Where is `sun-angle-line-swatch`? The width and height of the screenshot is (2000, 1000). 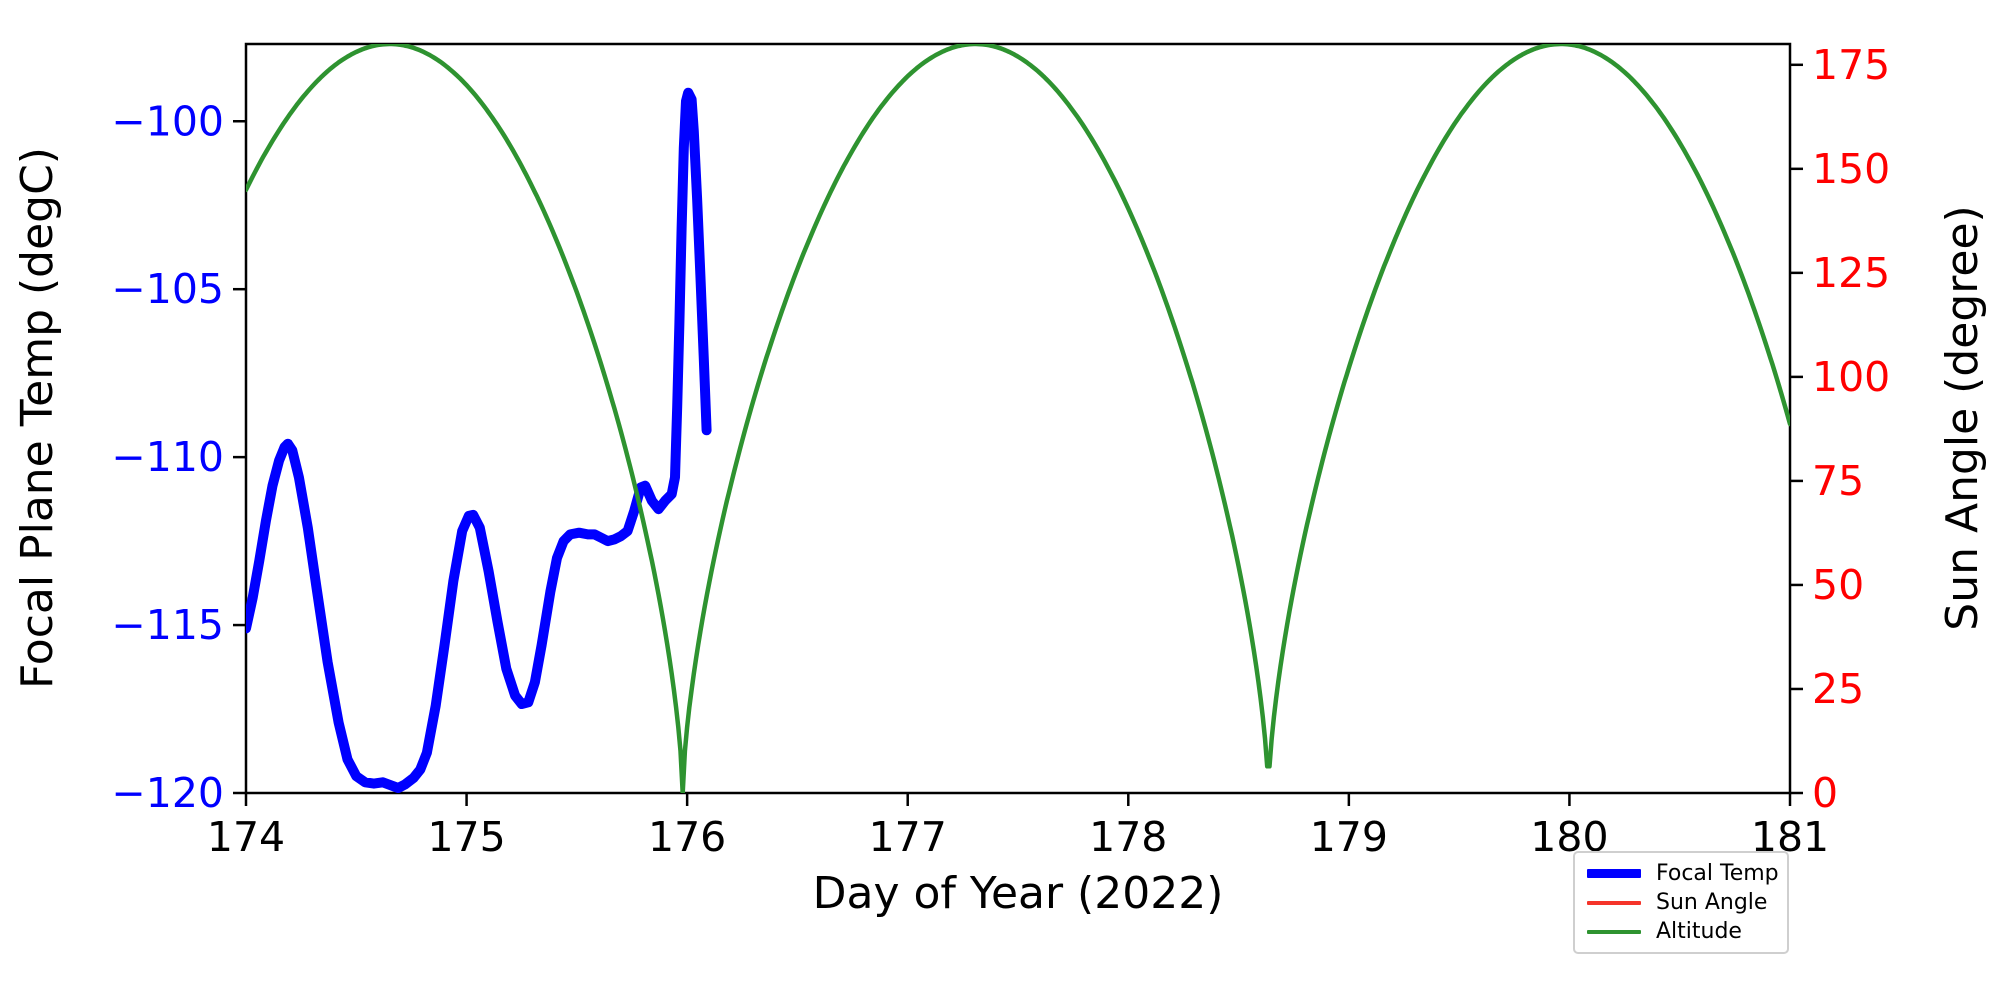
sun-angle-line-swatch is located at coordinates (1614, 902).